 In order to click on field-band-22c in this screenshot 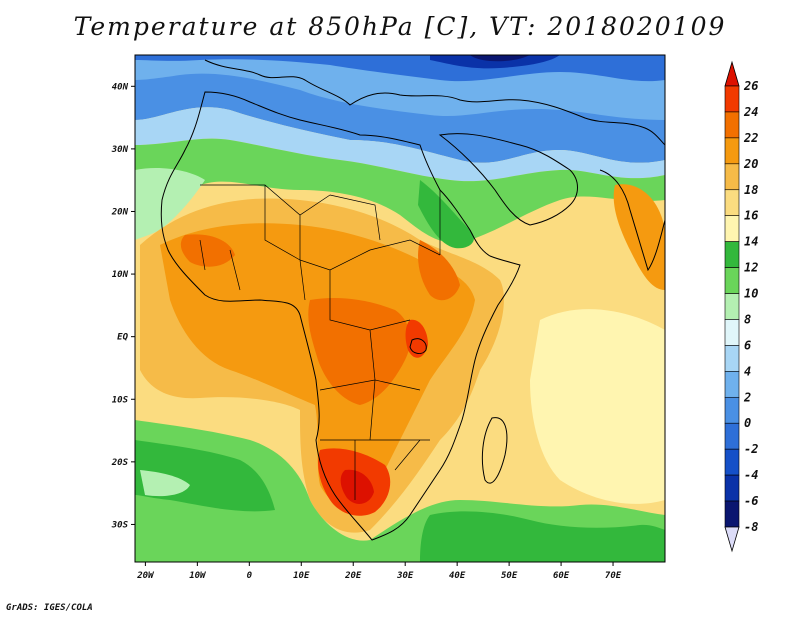, I will do `click(207, 250)`.